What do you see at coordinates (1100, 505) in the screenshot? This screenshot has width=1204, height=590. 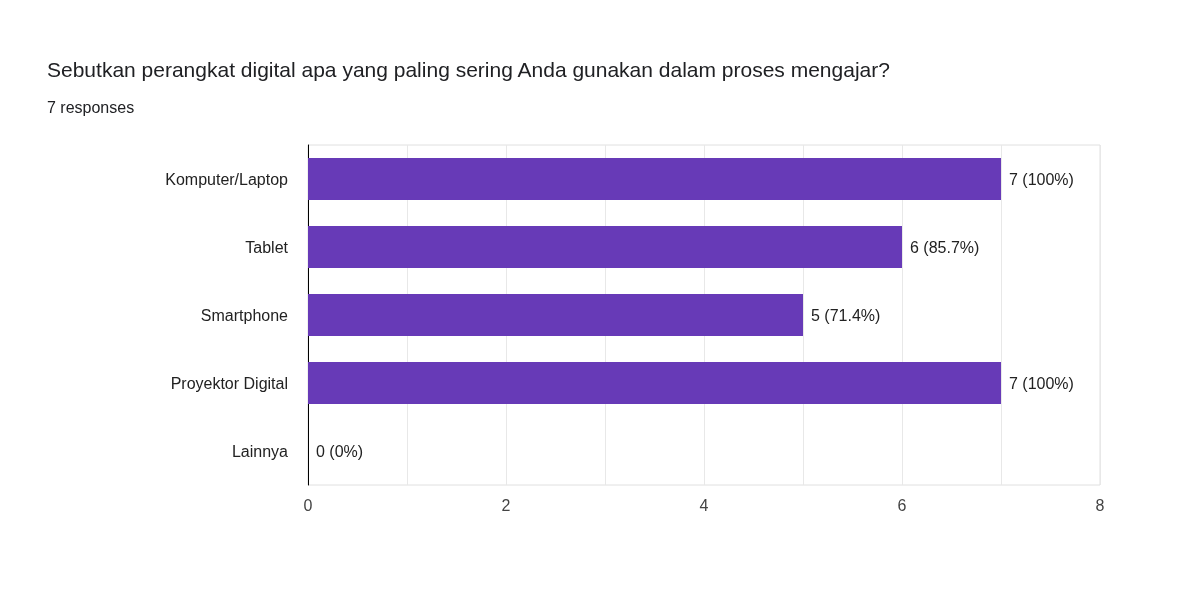 I see `x-tick-label: 8` at bounding box center [1100, 505].